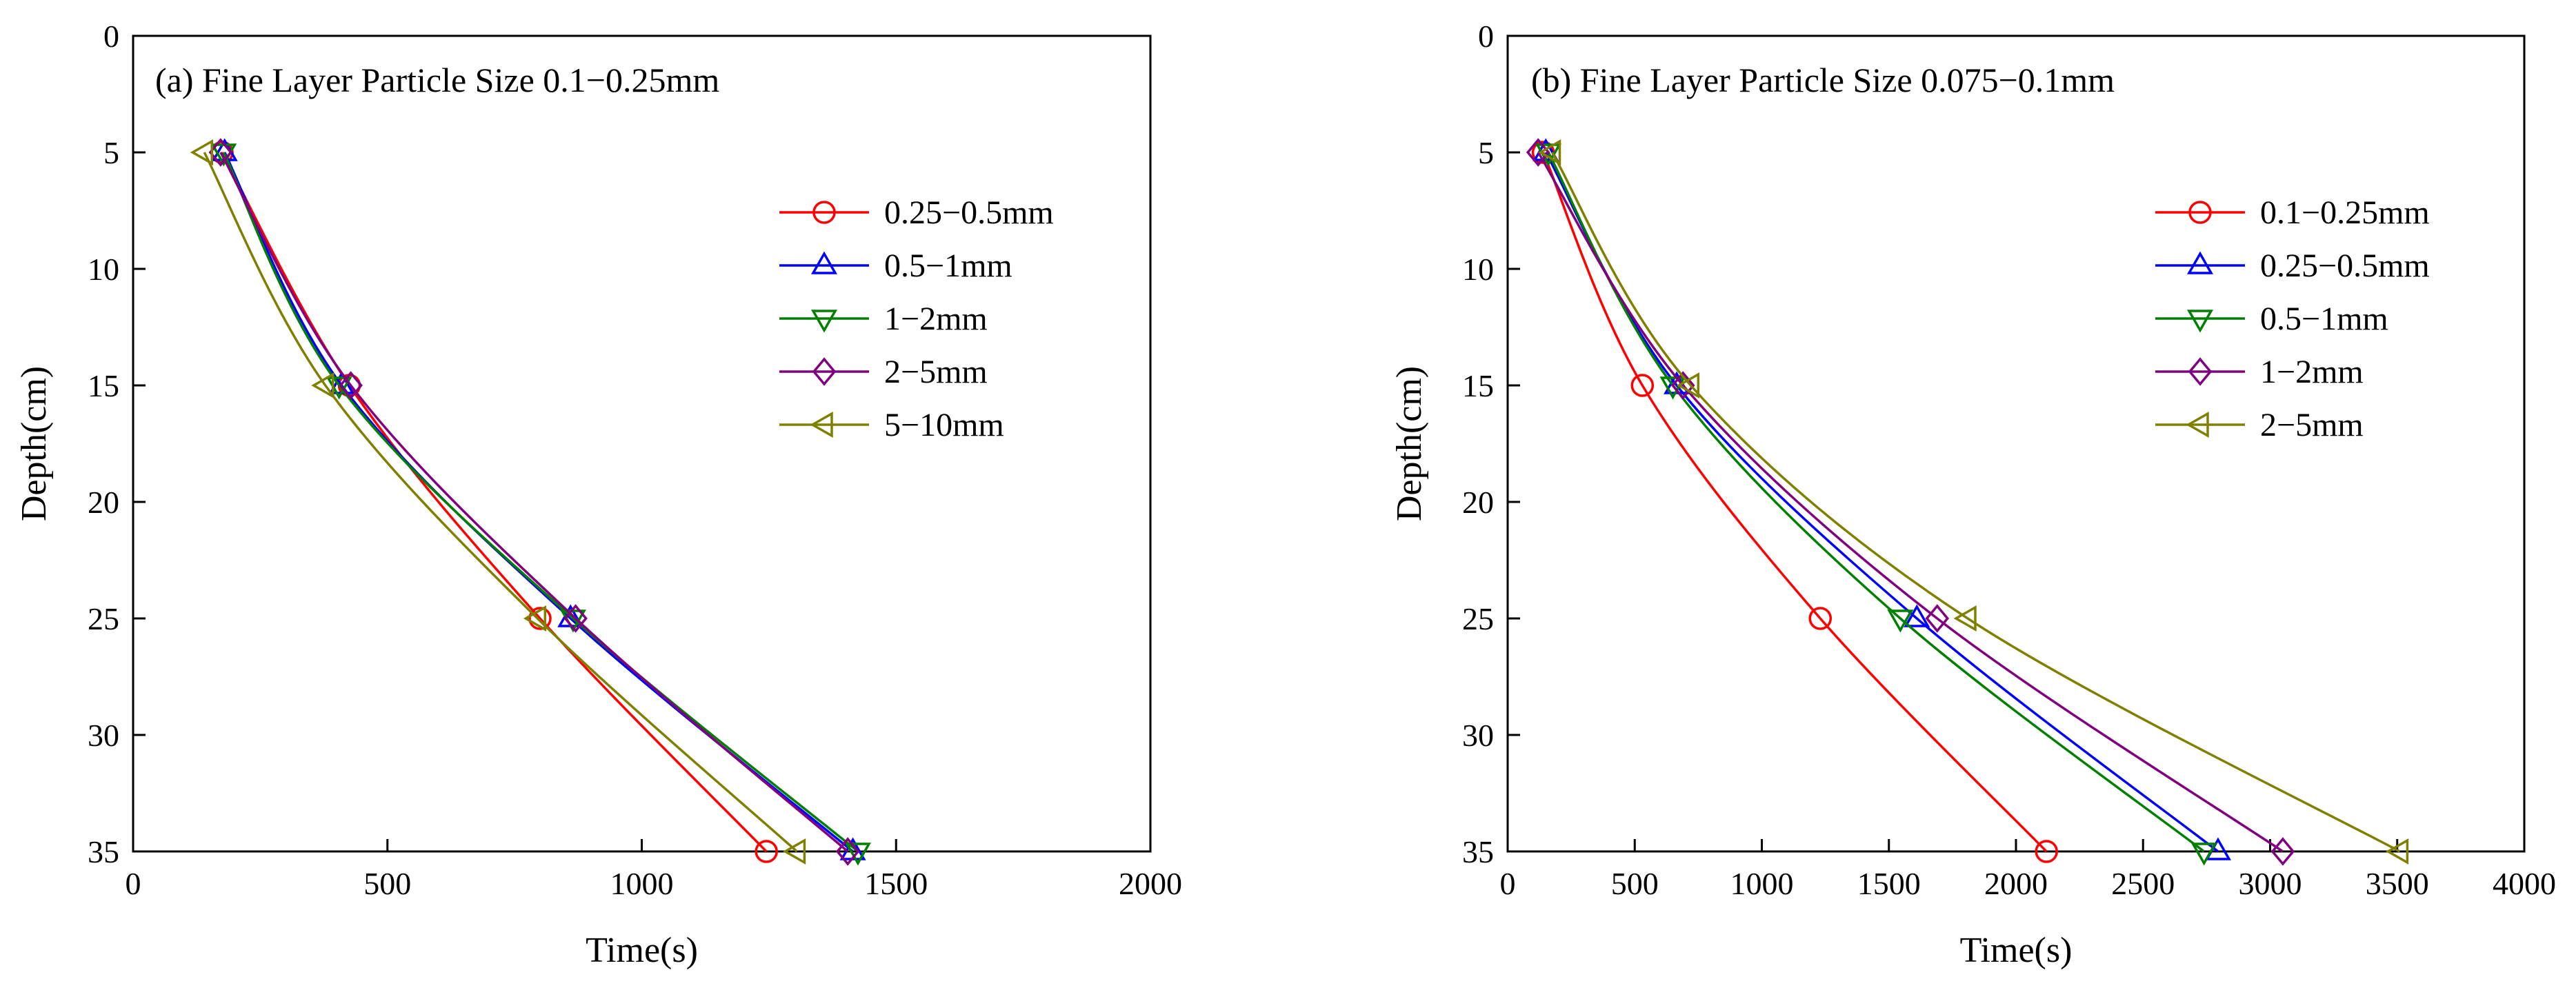 This screenshot has width=2576, height=999. What do you see at coordinates (2270, 884) in the screenshot?
I see `x-tick-label: 3000` at bounding box center [2270, 884].